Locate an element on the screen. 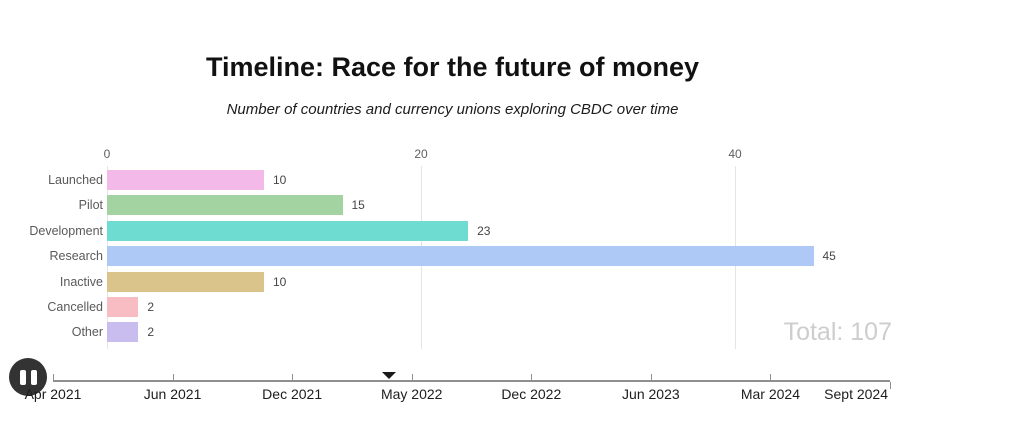  timeline-marker is located at coordinates (388, 375).